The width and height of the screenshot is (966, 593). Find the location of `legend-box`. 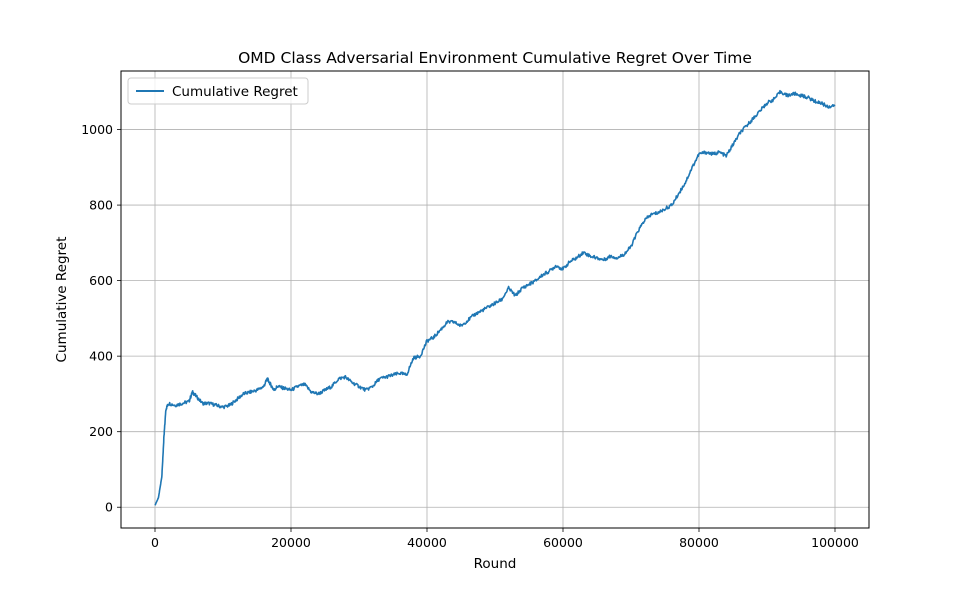

legend-box is located at coordinates (218, 91).